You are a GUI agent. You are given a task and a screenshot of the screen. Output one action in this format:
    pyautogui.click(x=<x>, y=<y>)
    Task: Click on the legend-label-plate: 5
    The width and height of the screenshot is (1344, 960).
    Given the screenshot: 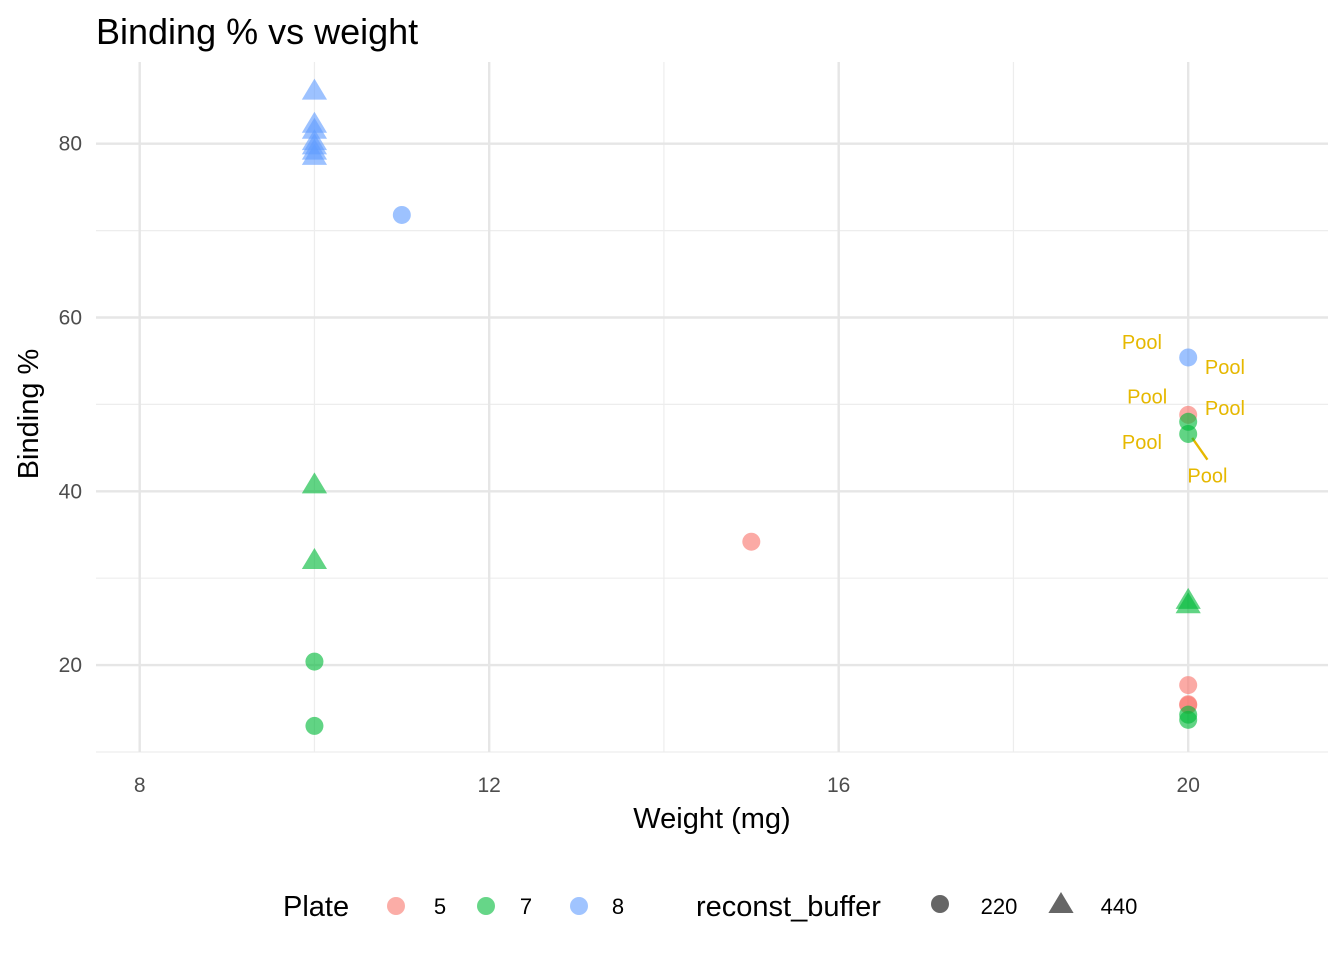 What is the action you would take?
    pyautogui.click(x=440, y=906)
    